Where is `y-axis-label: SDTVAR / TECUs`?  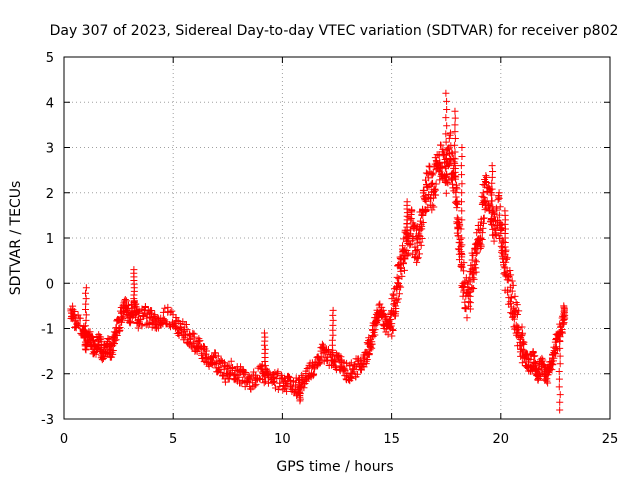
y-axis-label: SDTVAR / TECUs is located at coordinates (16, 238).